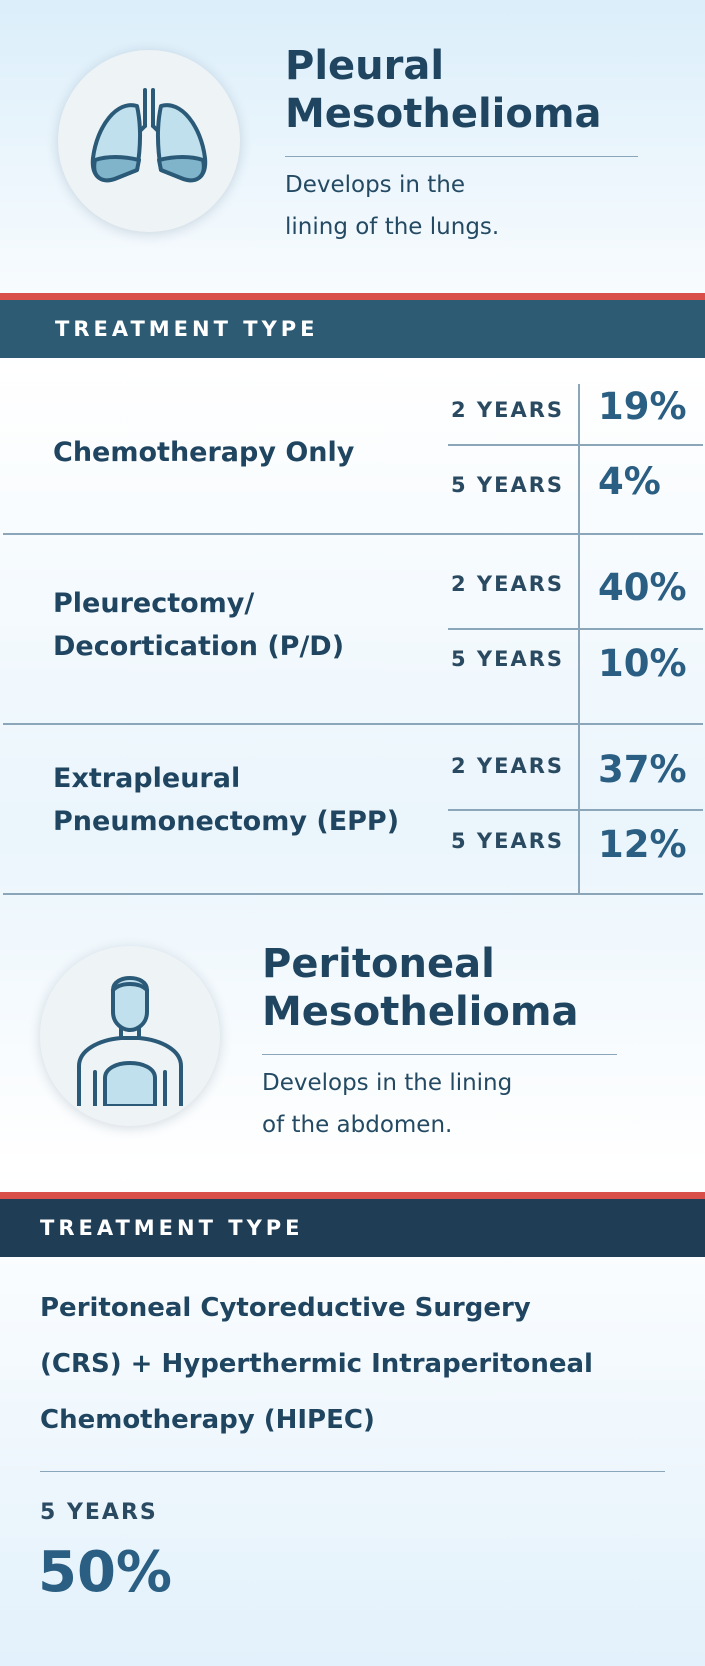 This screenshot has height=1666, width=705. I want to click on person-abdomen-icon, so click(130, 1041).